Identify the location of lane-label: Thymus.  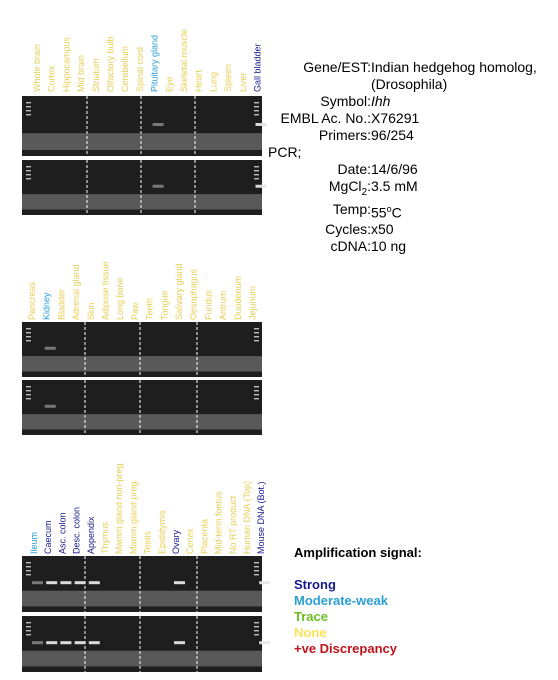
(105, 537).